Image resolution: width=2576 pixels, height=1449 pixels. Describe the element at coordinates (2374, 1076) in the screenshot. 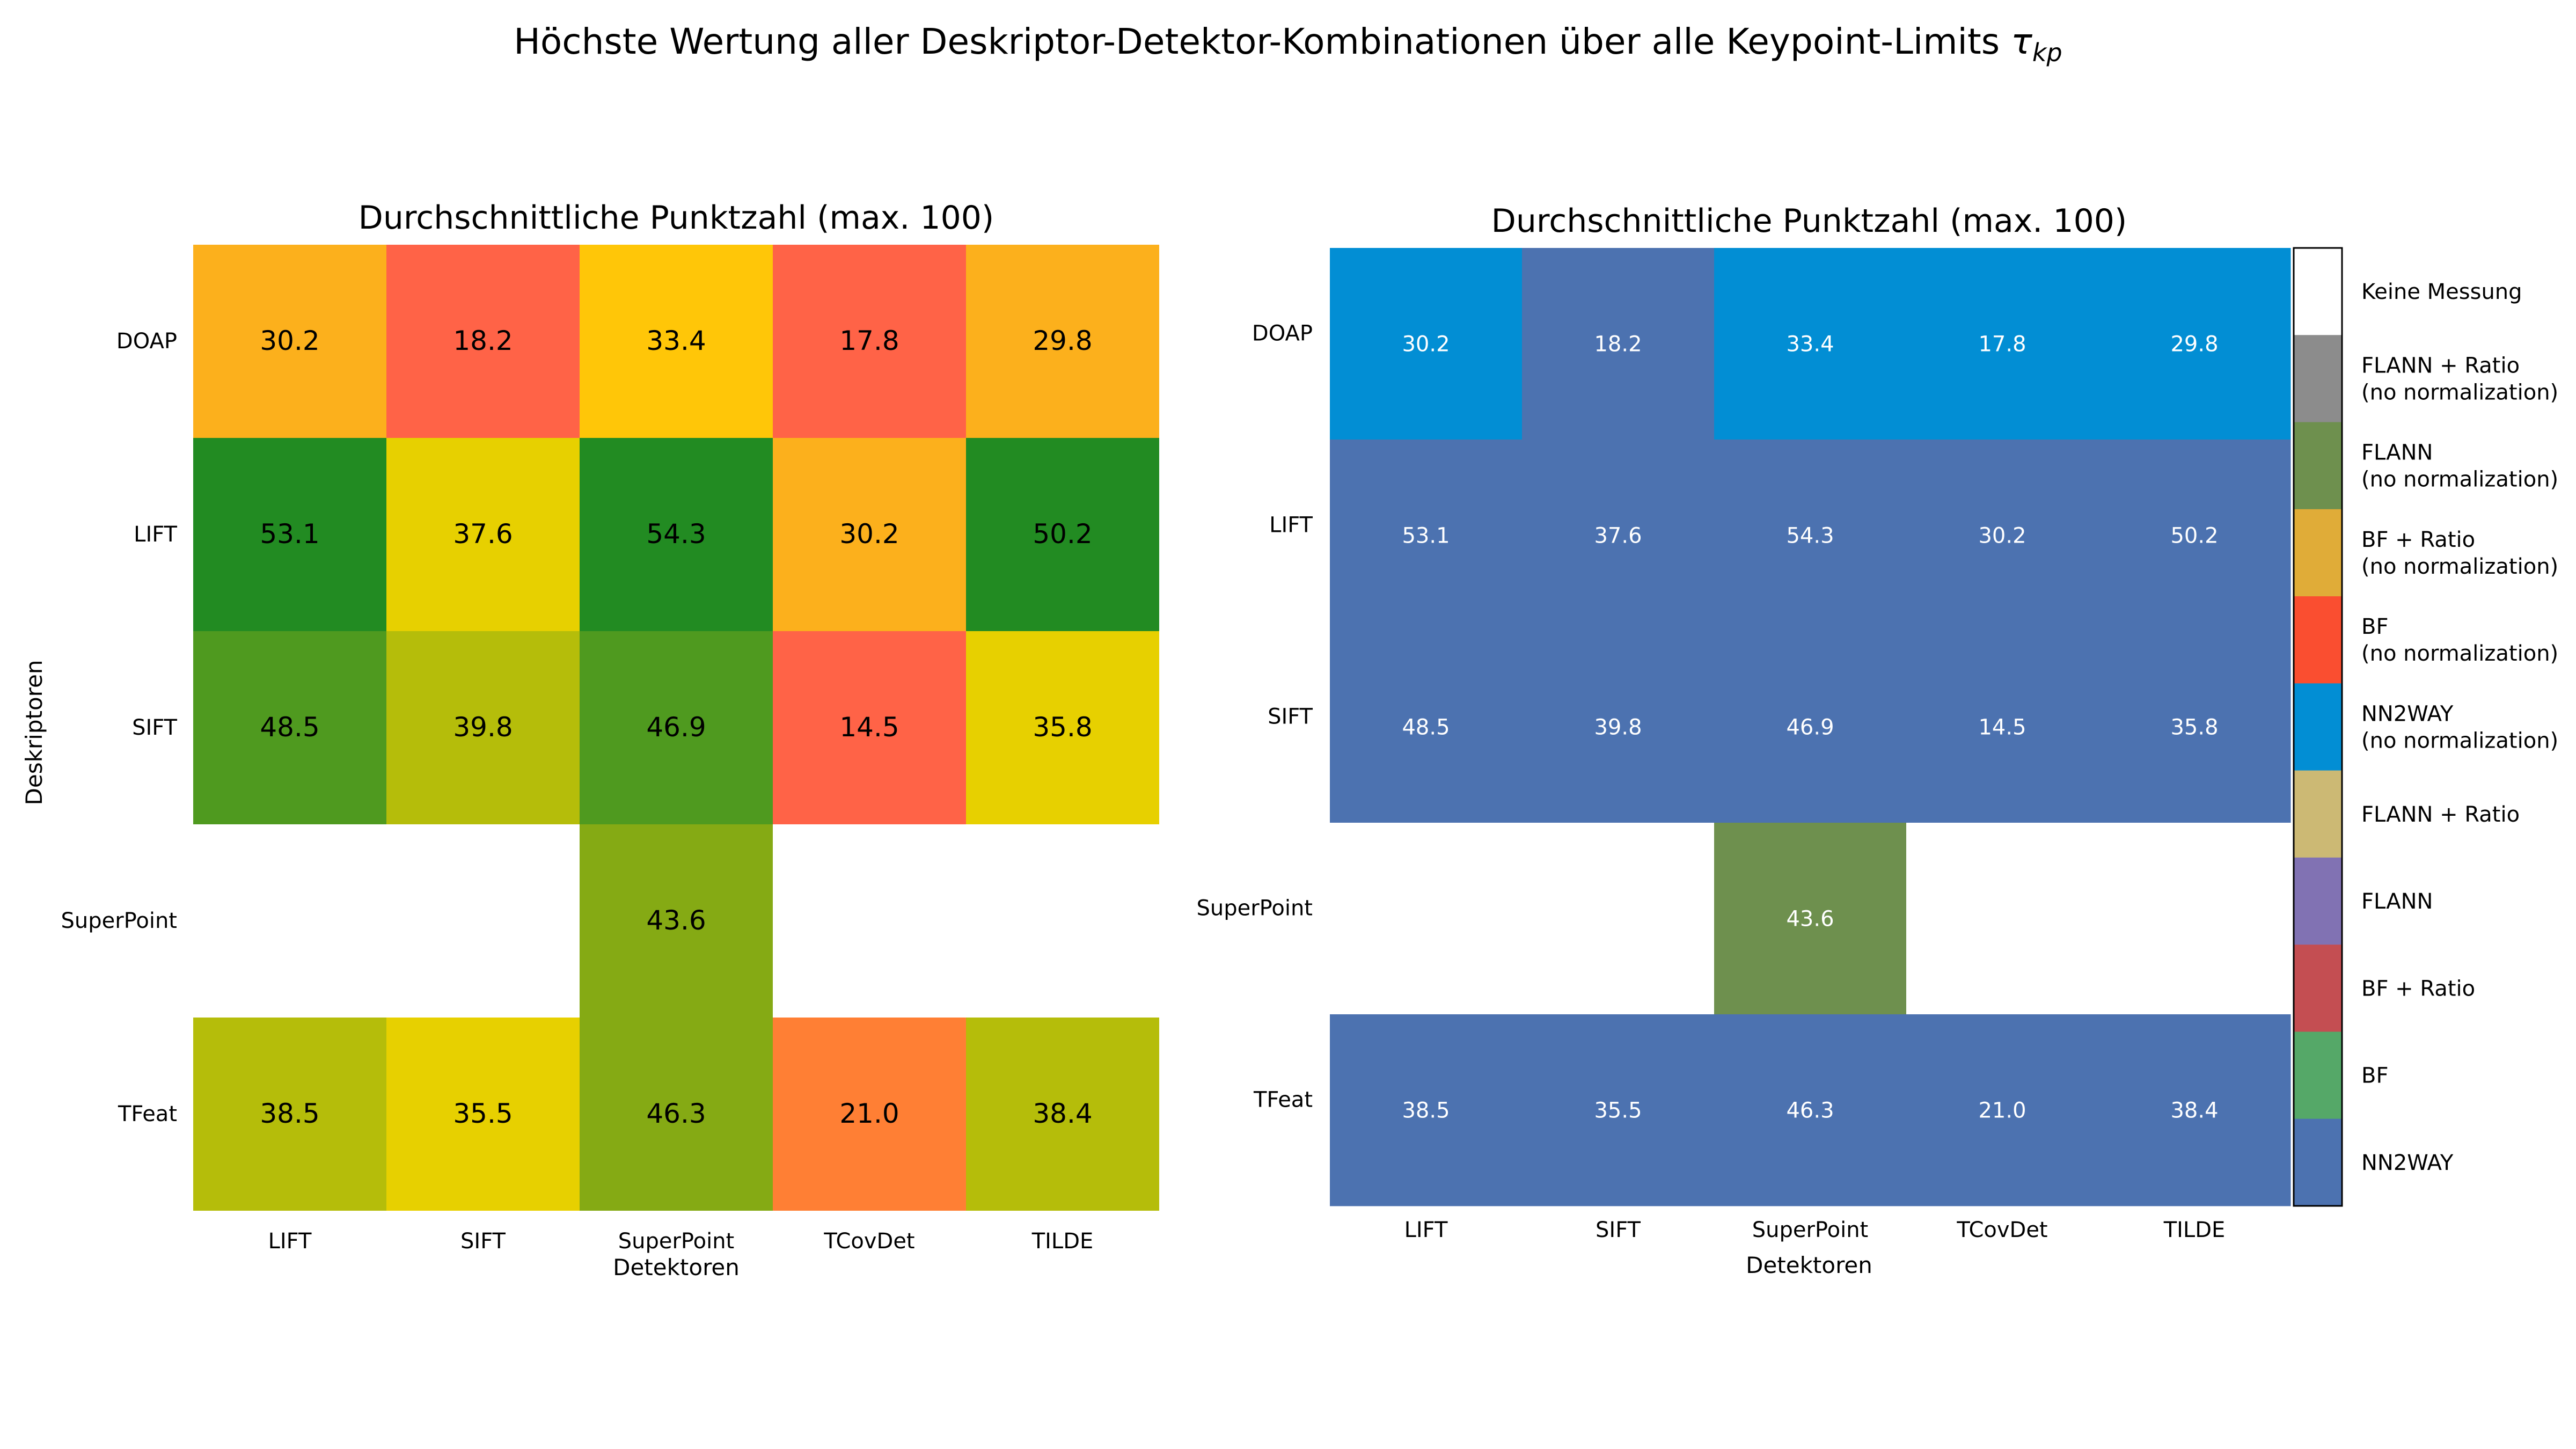

I see `legend-label-bf: BF` at that location.